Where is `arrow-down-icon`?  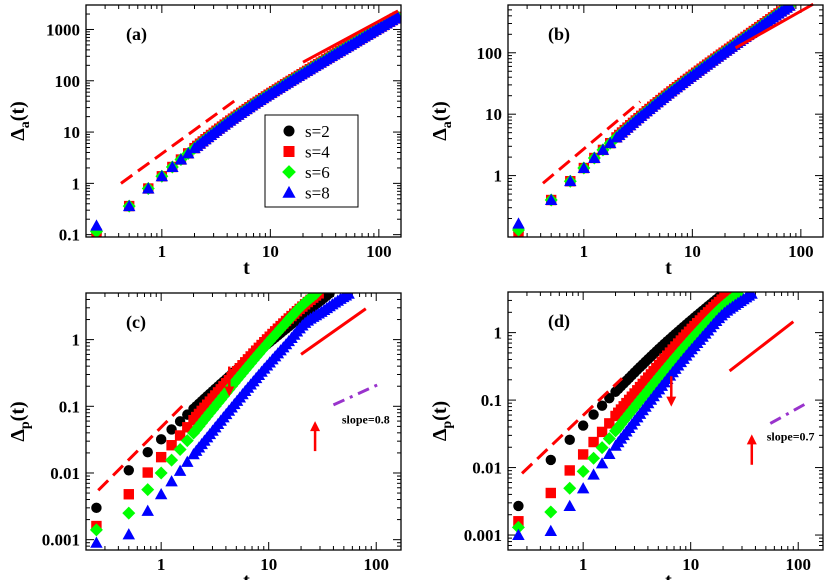 arrow-down-icon is located at coordinates (671, 391).